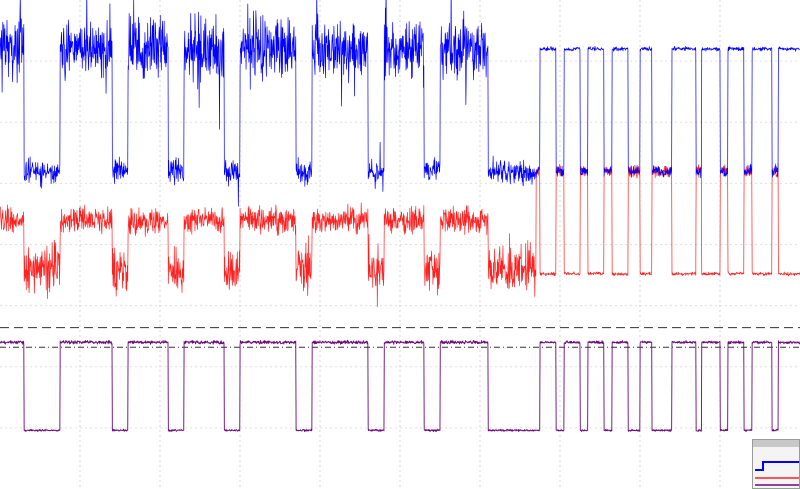 Image resolution: width=800 pixels, height=489 pixels. I want to click on thumbnail-trace-blue, so click(777, 466).